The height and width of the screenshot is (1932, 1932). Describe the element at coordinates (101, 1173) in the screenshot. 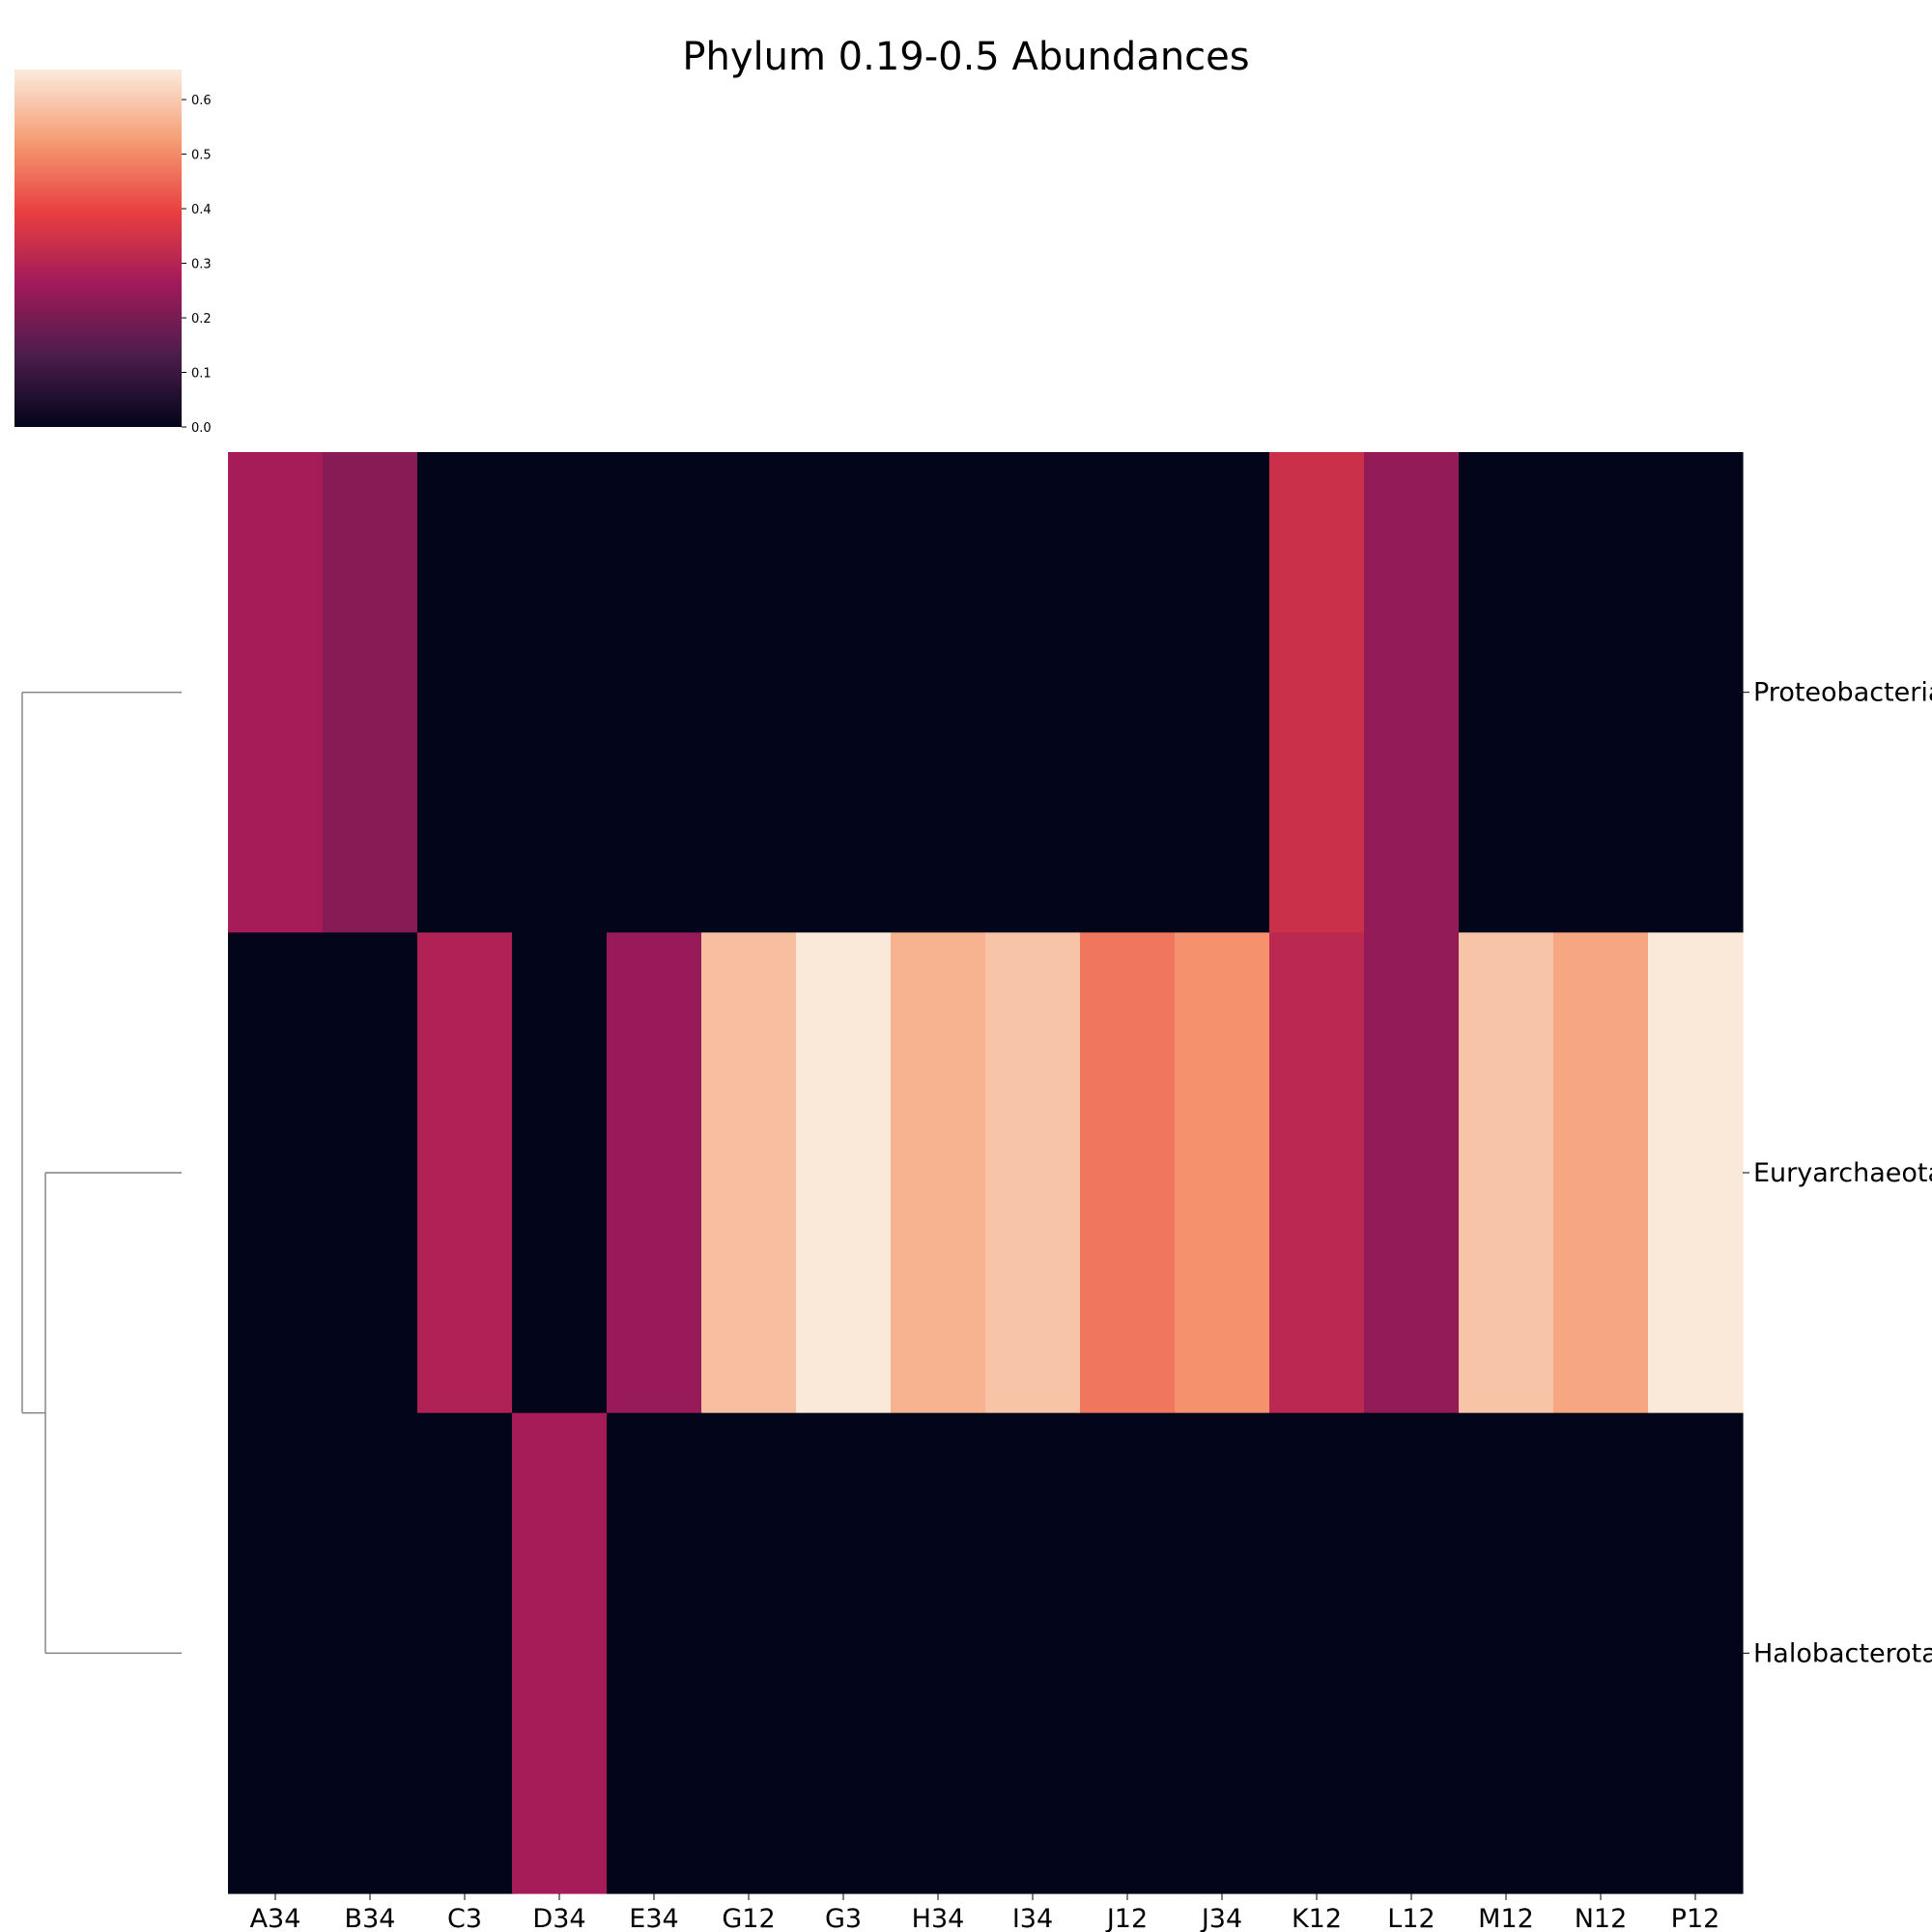

I see `row-dendrogram` at that location.